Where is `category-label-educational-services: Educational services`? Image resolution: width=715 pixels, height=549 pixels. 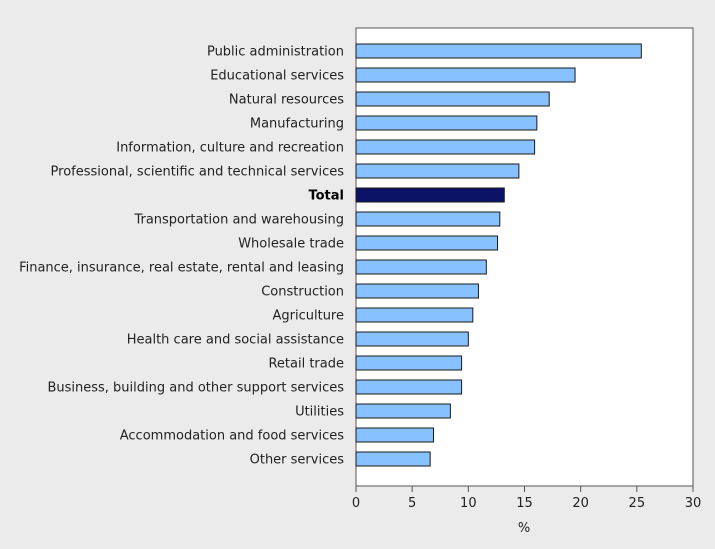
category-label-educational-services: Educational services is located at coordinates (277, 76).